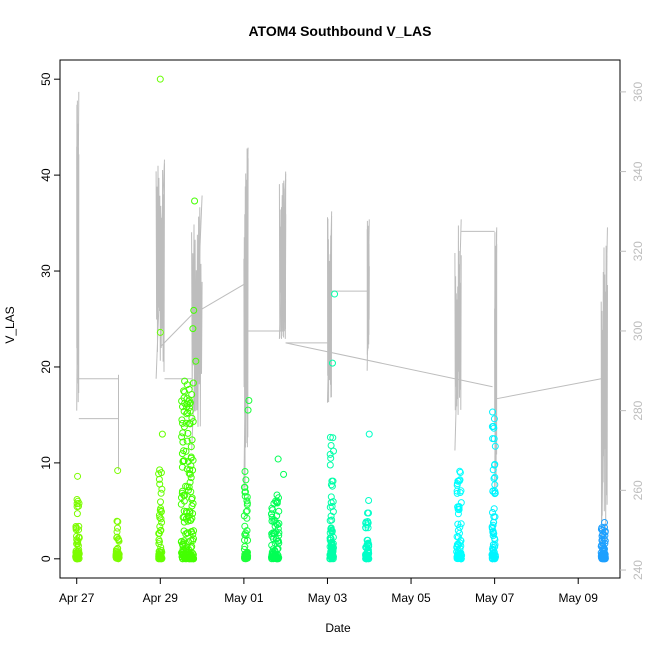 This screenshot has height=650, width=650. Describe the element at coordinates (638, 490) in the screenshot. I see `right-tick-label: 260` at that location.